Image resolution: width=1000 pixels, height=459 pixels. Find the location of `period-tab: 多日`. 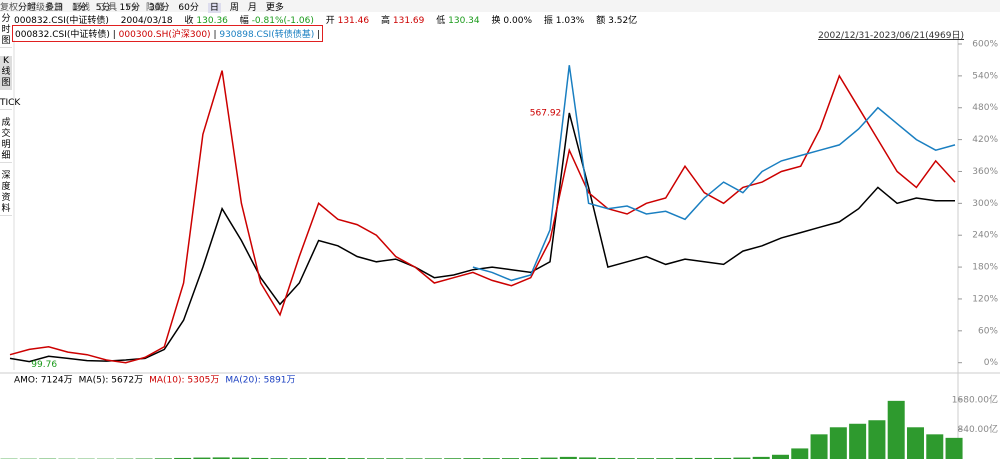

period-tab: 多日 is located at coordinates (54, 8).